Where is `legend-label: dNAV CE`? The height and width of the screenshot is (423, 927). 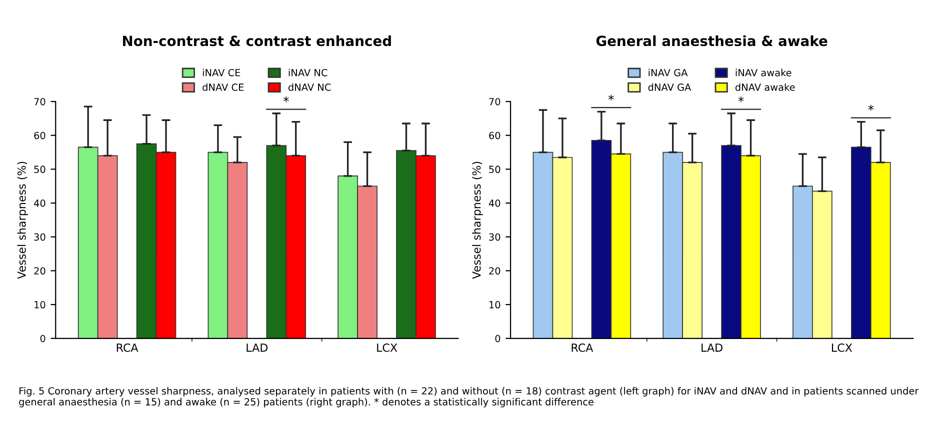 legend-label: dNAV CE is located at coordinates (223, 87).